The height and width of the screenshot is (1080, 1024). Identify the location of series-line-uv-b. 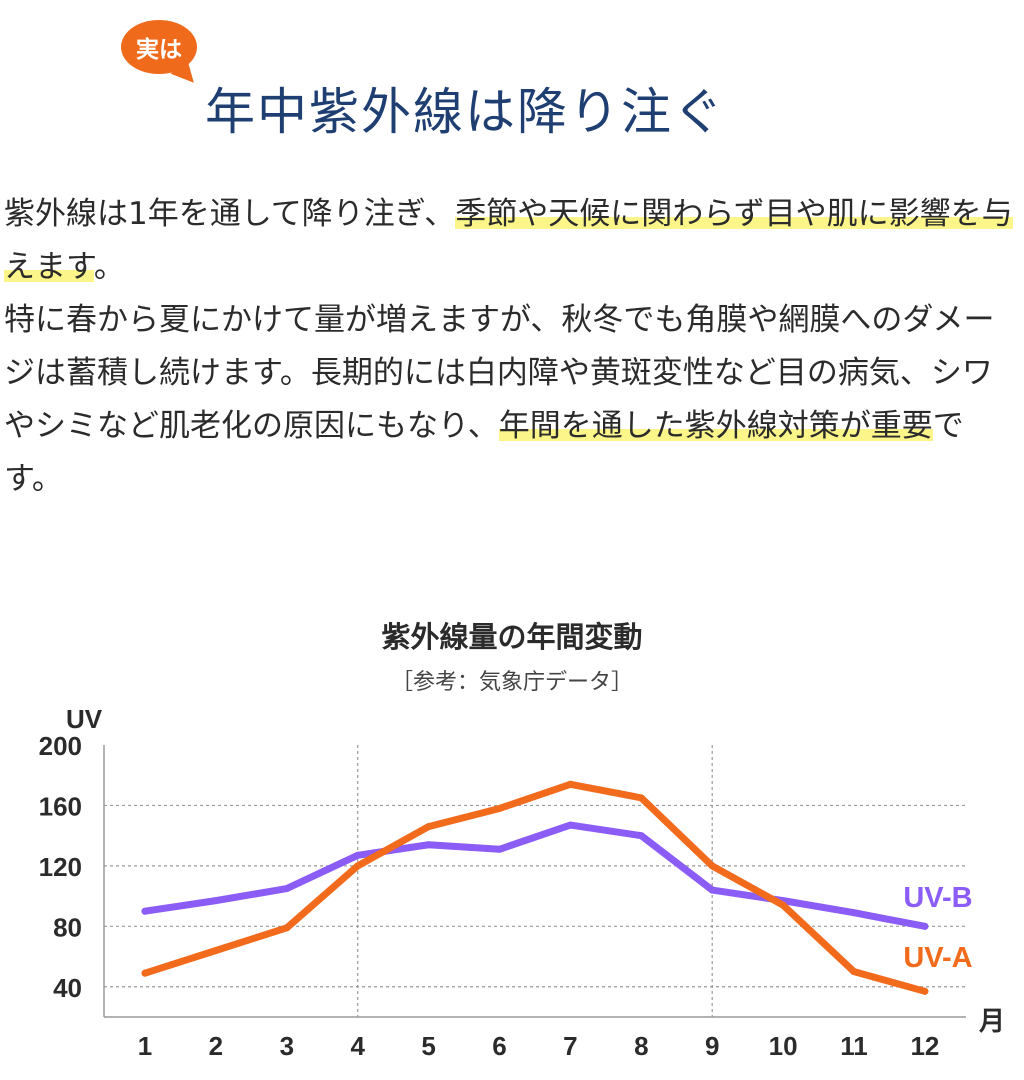
(535, 875).